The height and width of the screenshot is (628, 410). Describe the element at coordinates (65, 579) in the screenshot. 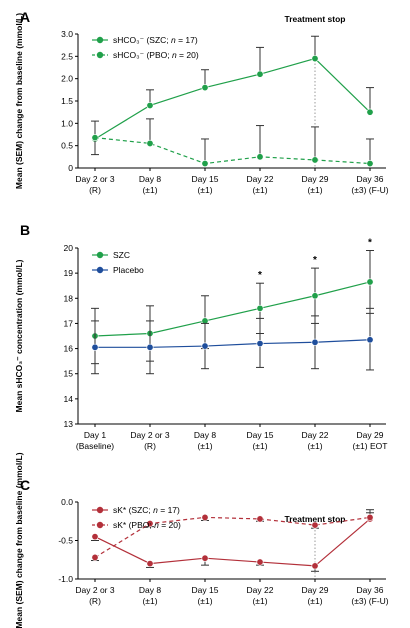

I see `y-tick-label: -1.0` at that location.